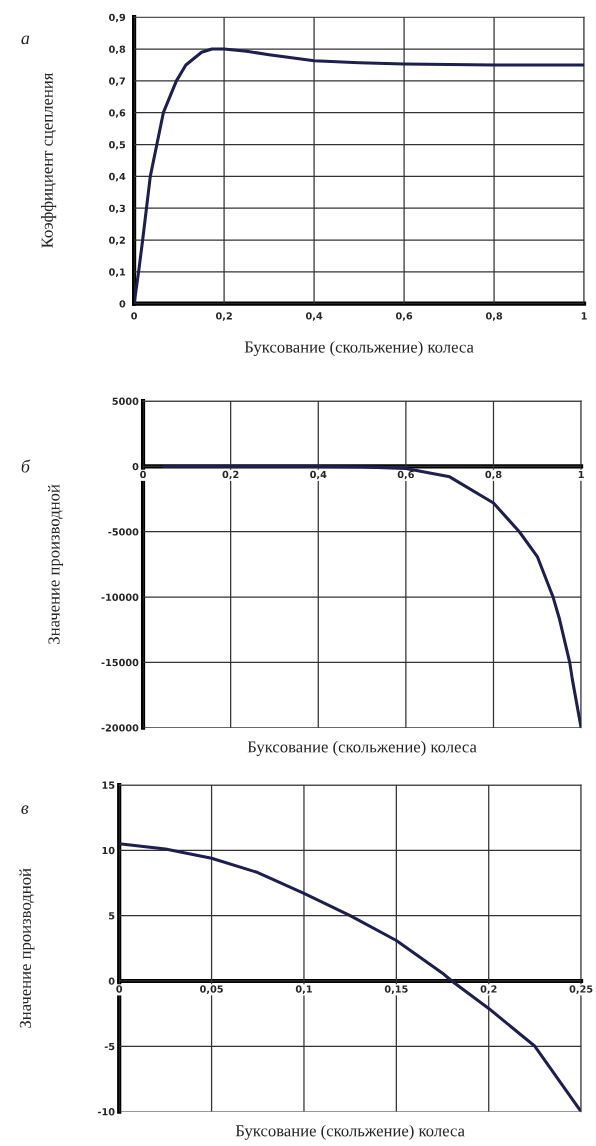 This screenshot has height=1146, width=596. Describe the element at coordinates (117, 209) in the screenshot. I see `y-tick-label: 0,3` at that location.